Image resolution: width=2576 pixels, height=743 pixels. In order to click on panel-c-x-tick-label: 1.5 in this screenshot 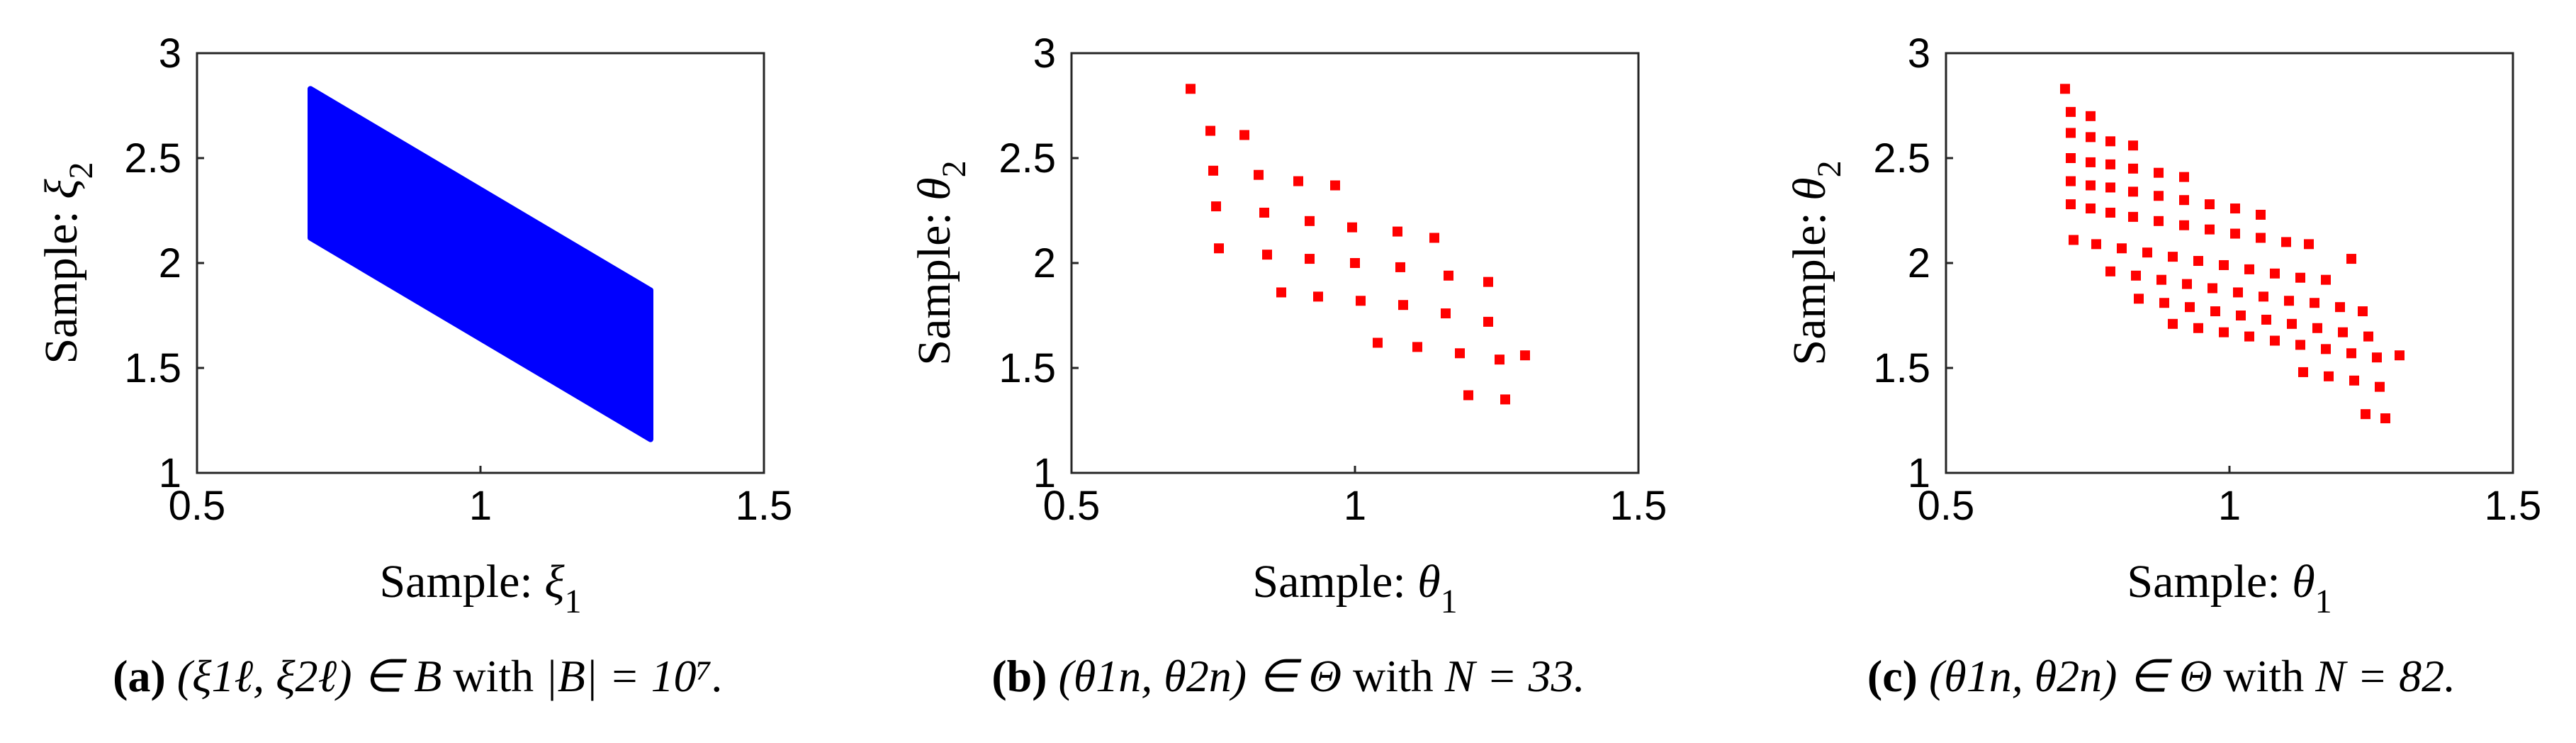, I will do `click(2513, 506)`.